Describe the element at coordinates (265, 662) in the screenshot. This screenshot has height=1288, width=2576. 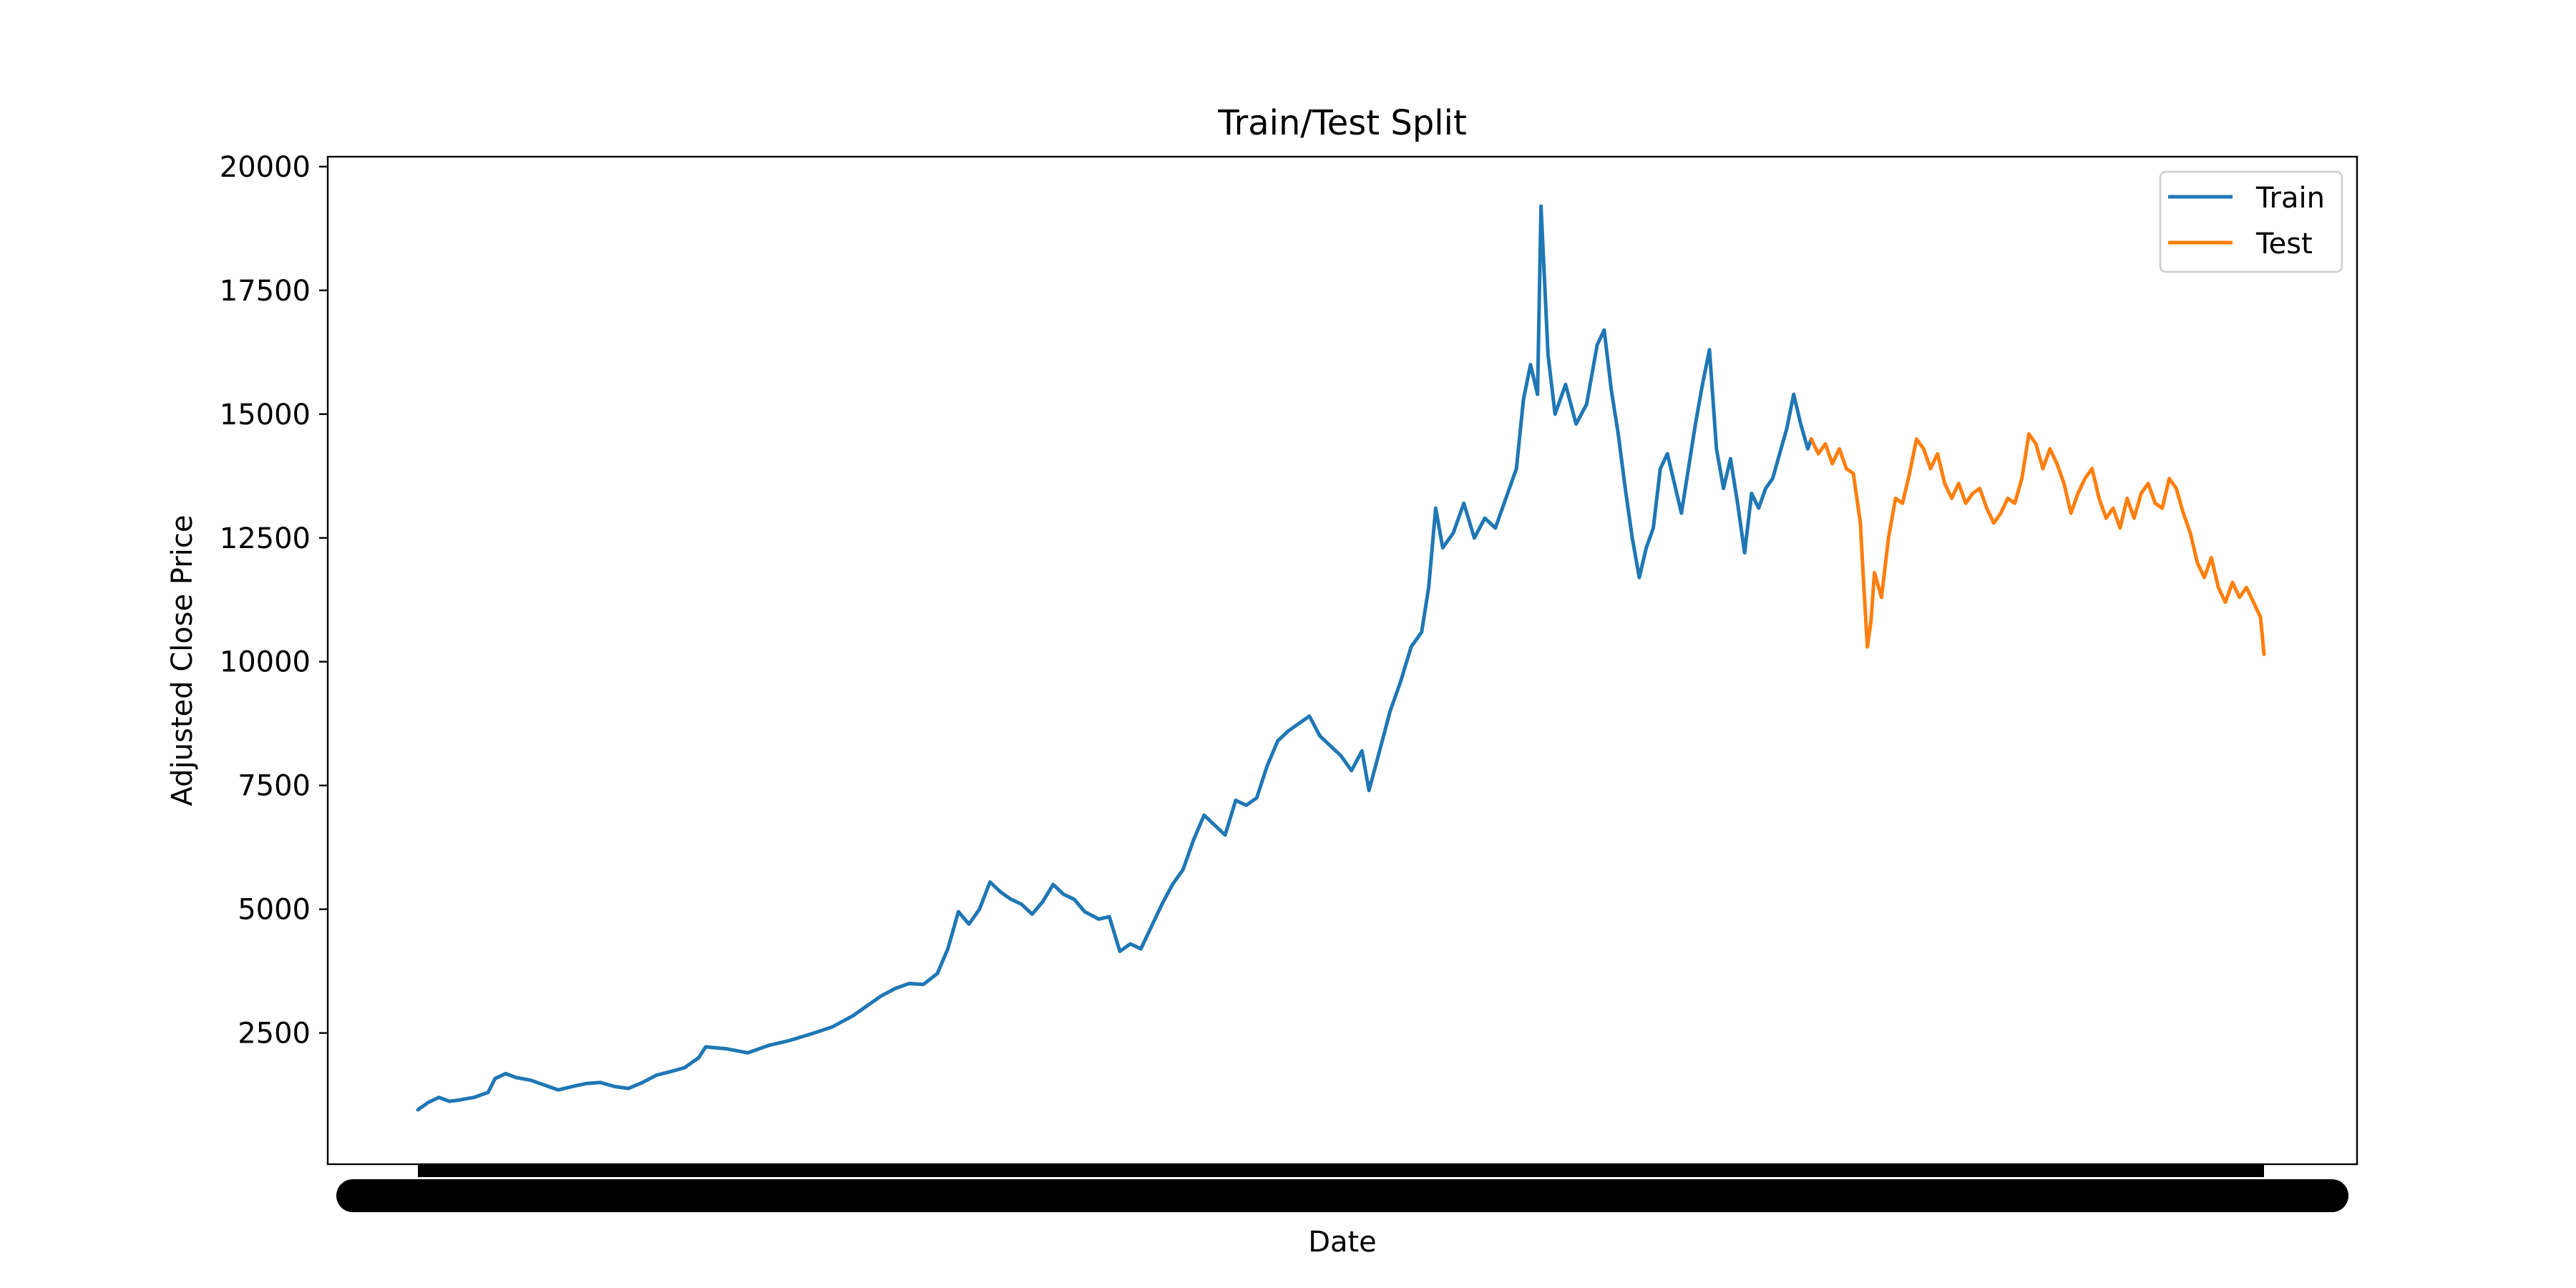
I see `y-tick-label: 10000` at that location.